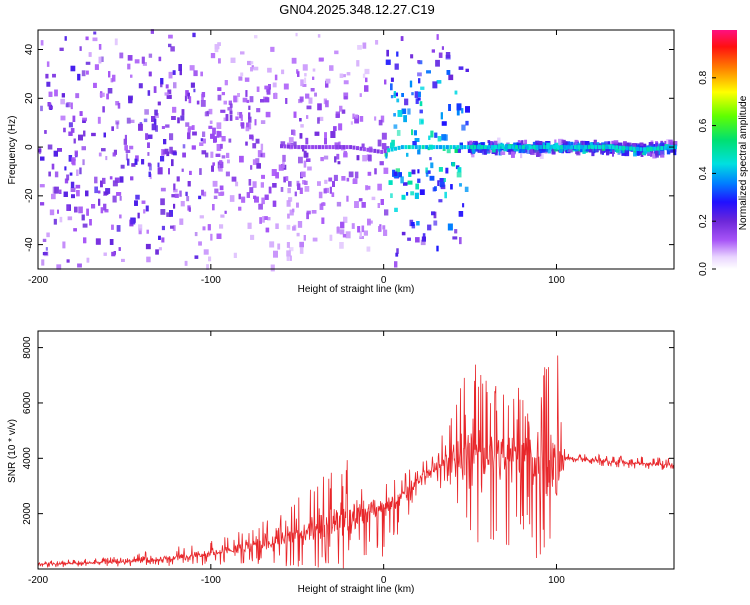 This screenshot has width=750, height=605. I want to click on spectrogram-x-tick-label: -200, so click(38, 280).